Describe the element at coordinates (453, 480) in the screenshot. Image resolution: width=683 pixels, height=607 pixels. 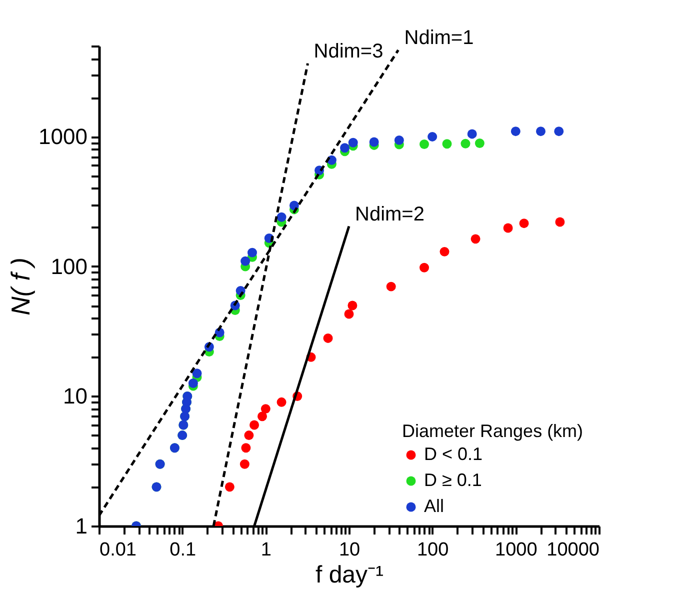
I see `legend-label: D ≥ 0.1` at that location.